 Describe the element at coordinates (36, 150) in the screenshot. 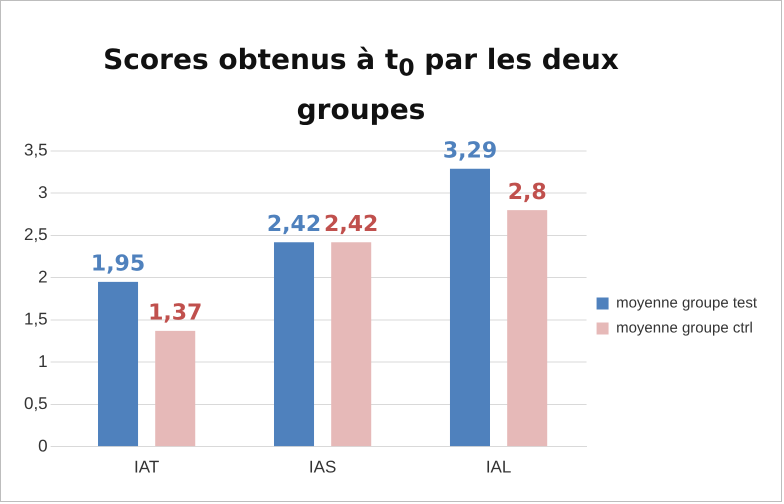

I see `y-tick-label: 3,5` at that location.